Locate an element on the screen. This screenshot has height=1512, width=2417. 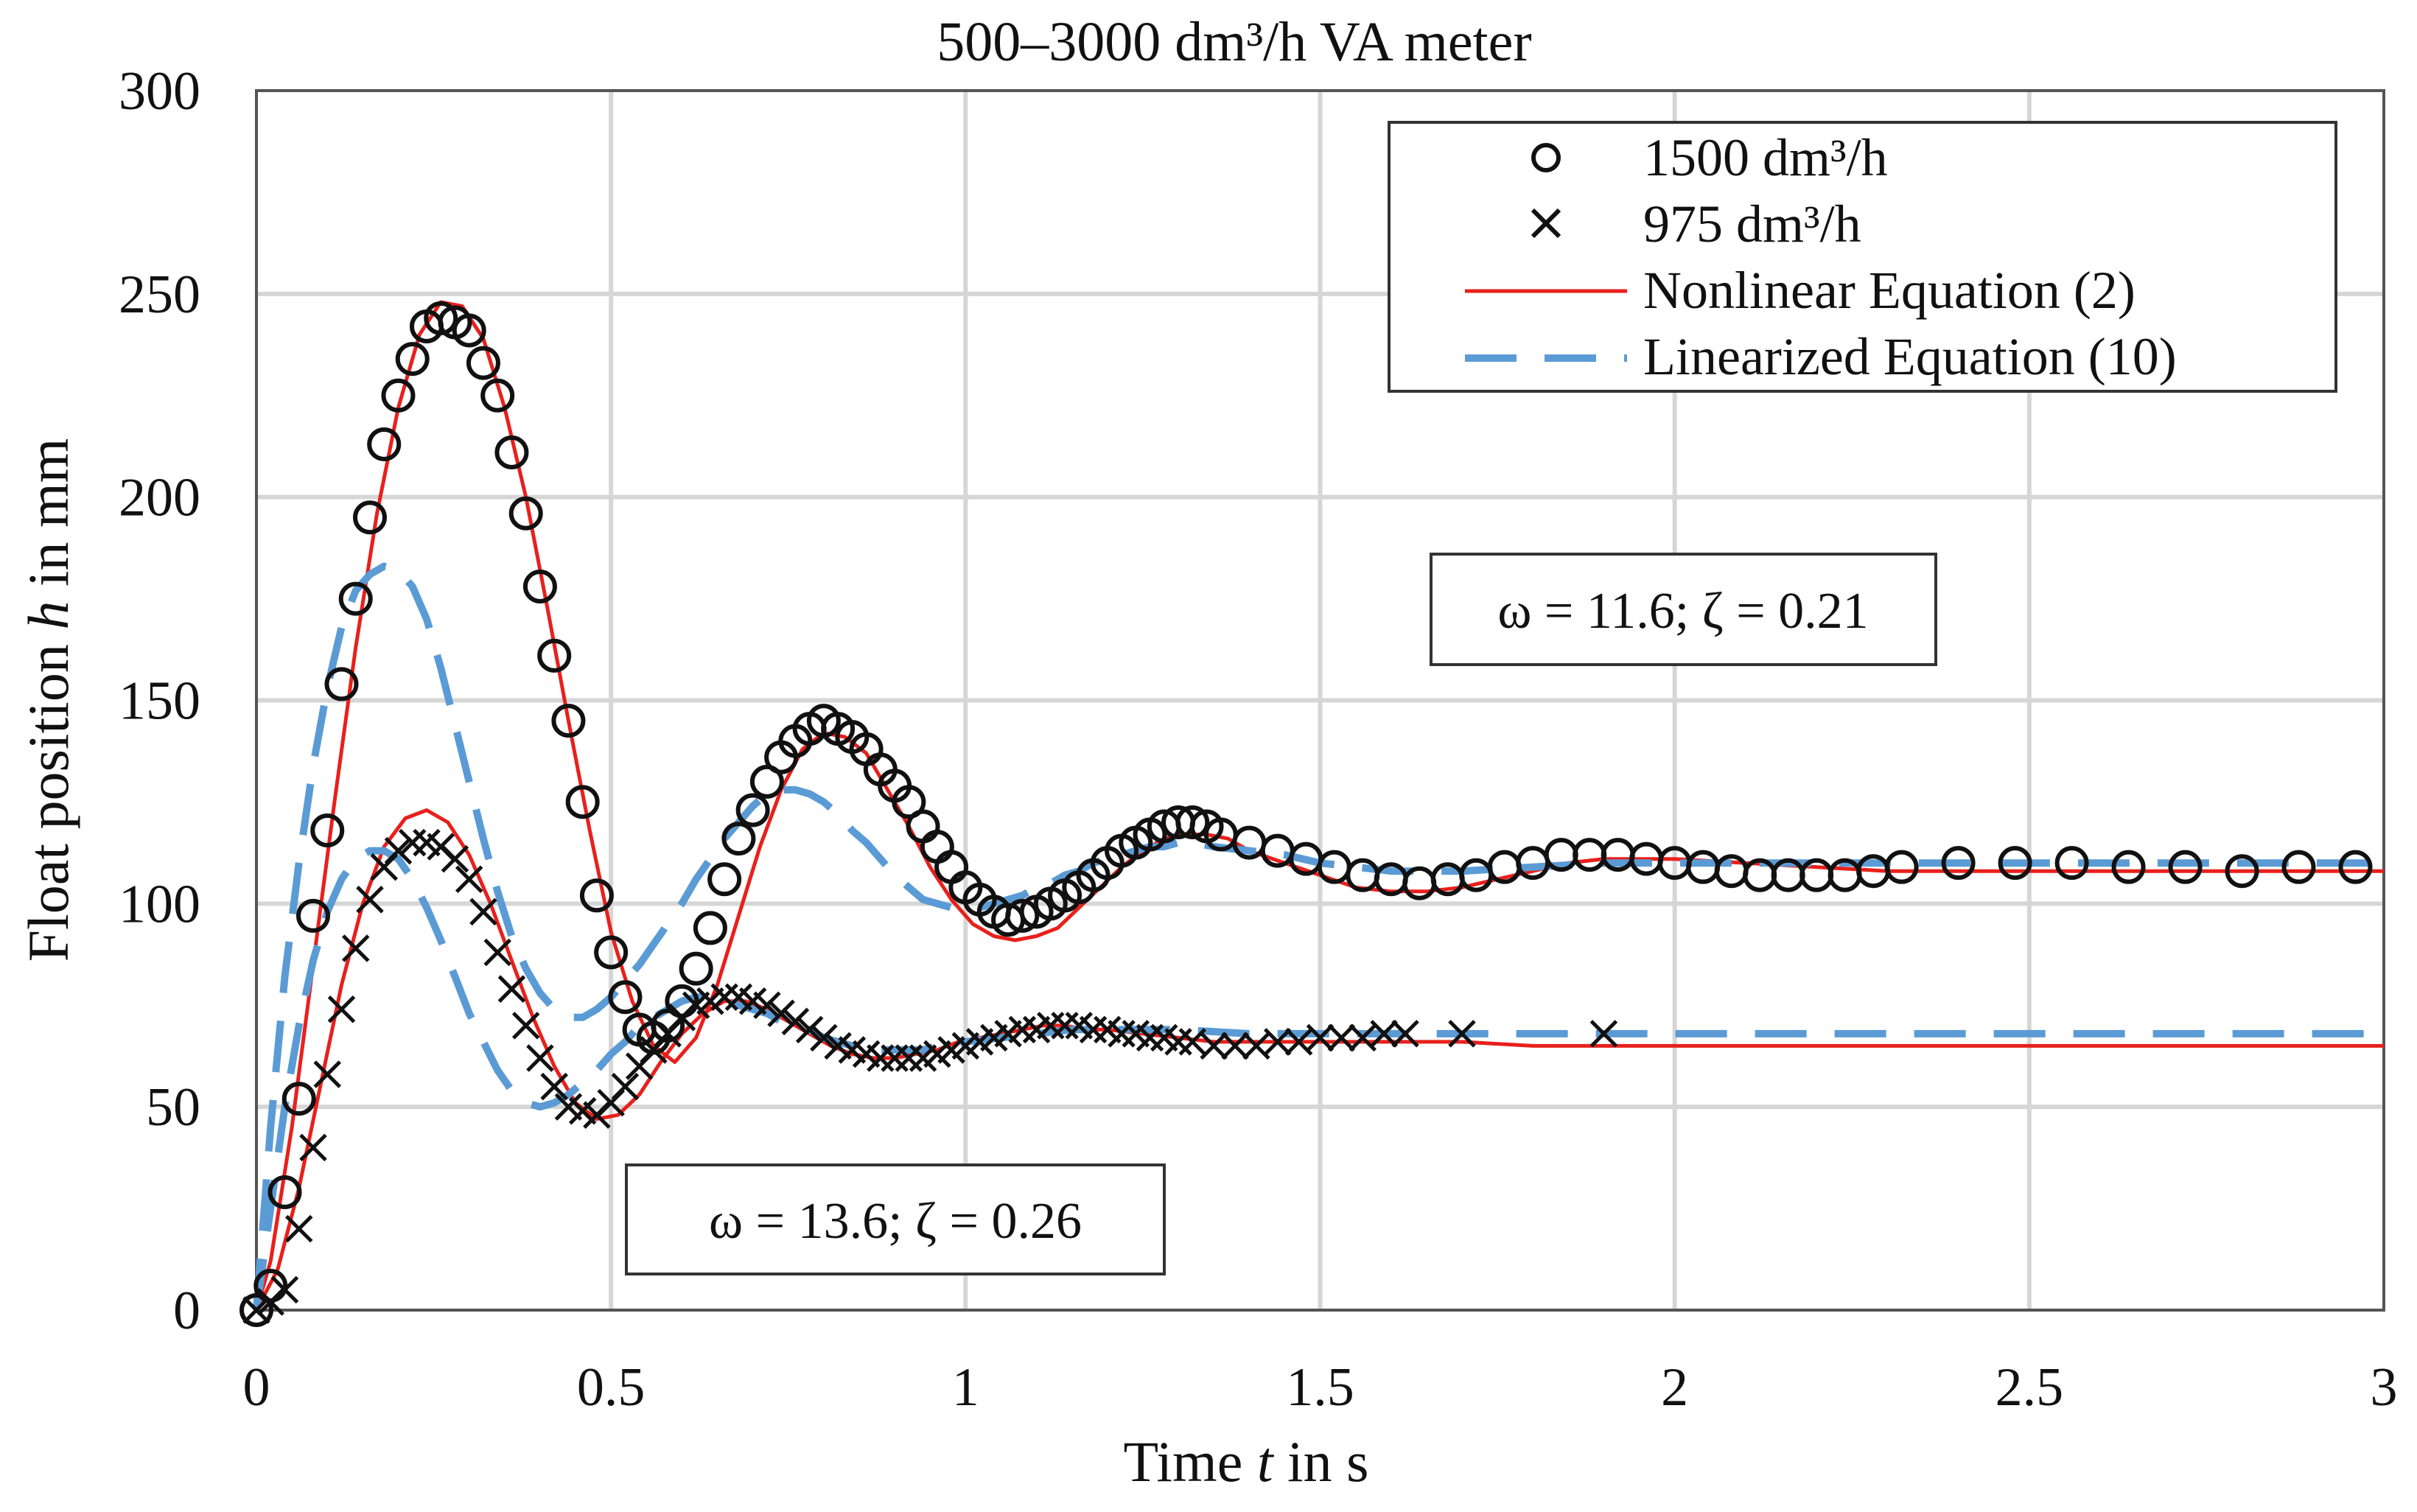
x-tick-label: 0.5 is located at coordinates (612, 1387).